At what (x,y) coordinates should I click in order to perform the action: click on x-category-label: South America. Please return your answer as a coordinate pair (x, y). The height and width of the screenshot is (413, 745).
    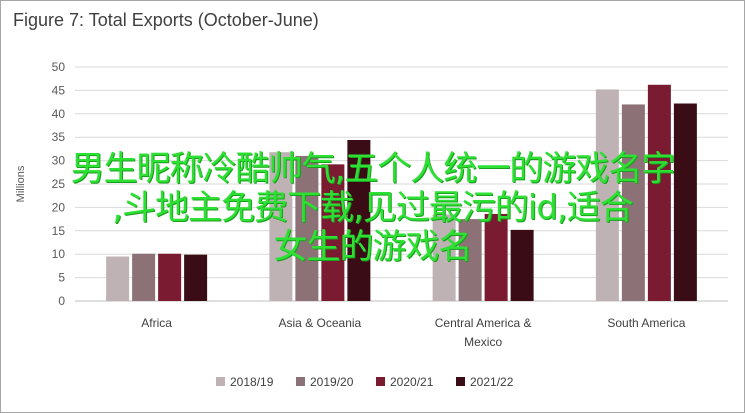
    Looking at the image, I should click on (646, 323).